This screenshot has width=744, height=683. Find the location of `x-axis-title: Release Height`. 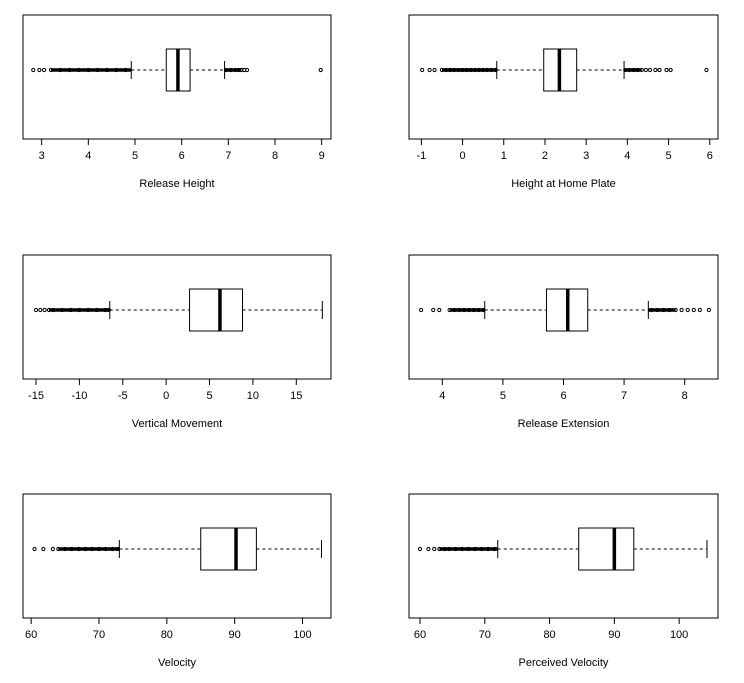

x-axis-title: Release Height is located at coordinates (176, 184).